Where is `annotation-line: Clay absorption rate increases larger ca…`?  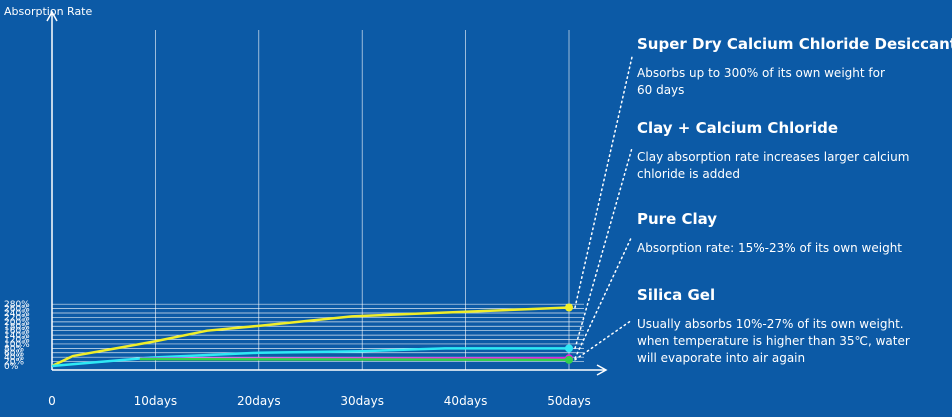 annotation-line: Clay absorption rate increases larger ca… is located at coordinates (773, 157).